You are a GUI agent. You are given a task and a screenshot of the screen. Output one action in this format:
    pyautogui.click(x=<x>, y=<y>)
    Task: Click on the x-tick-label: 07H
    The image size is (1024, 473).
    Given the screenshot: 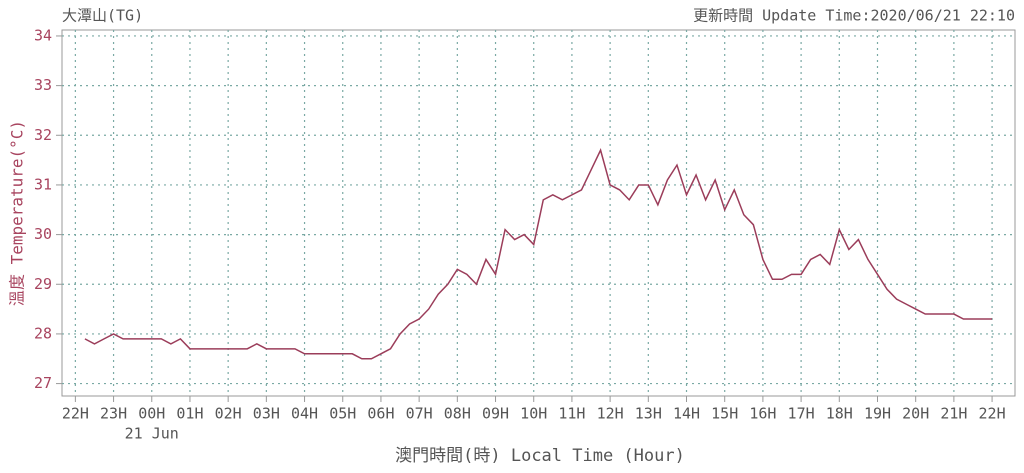 What is the action you would take?
    pyautogui.click(x=419, y=414)
    